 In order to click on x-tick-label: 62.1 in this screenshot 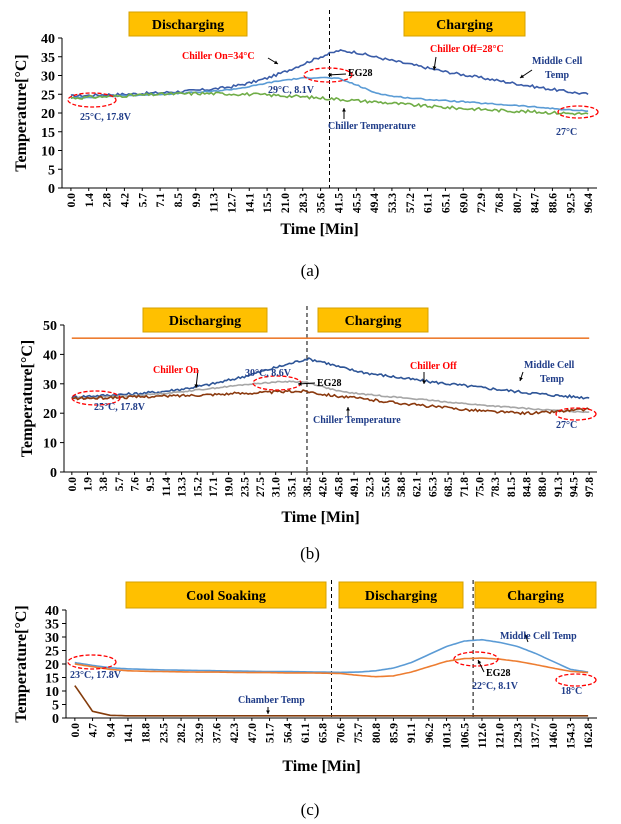, I will do `click(418, 487)`.